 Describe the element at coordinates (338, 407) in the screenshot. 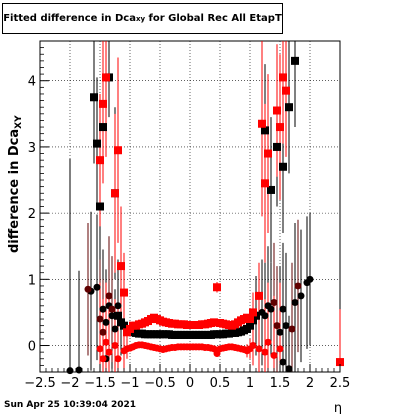

I see `x-axis-label: η` at that location.